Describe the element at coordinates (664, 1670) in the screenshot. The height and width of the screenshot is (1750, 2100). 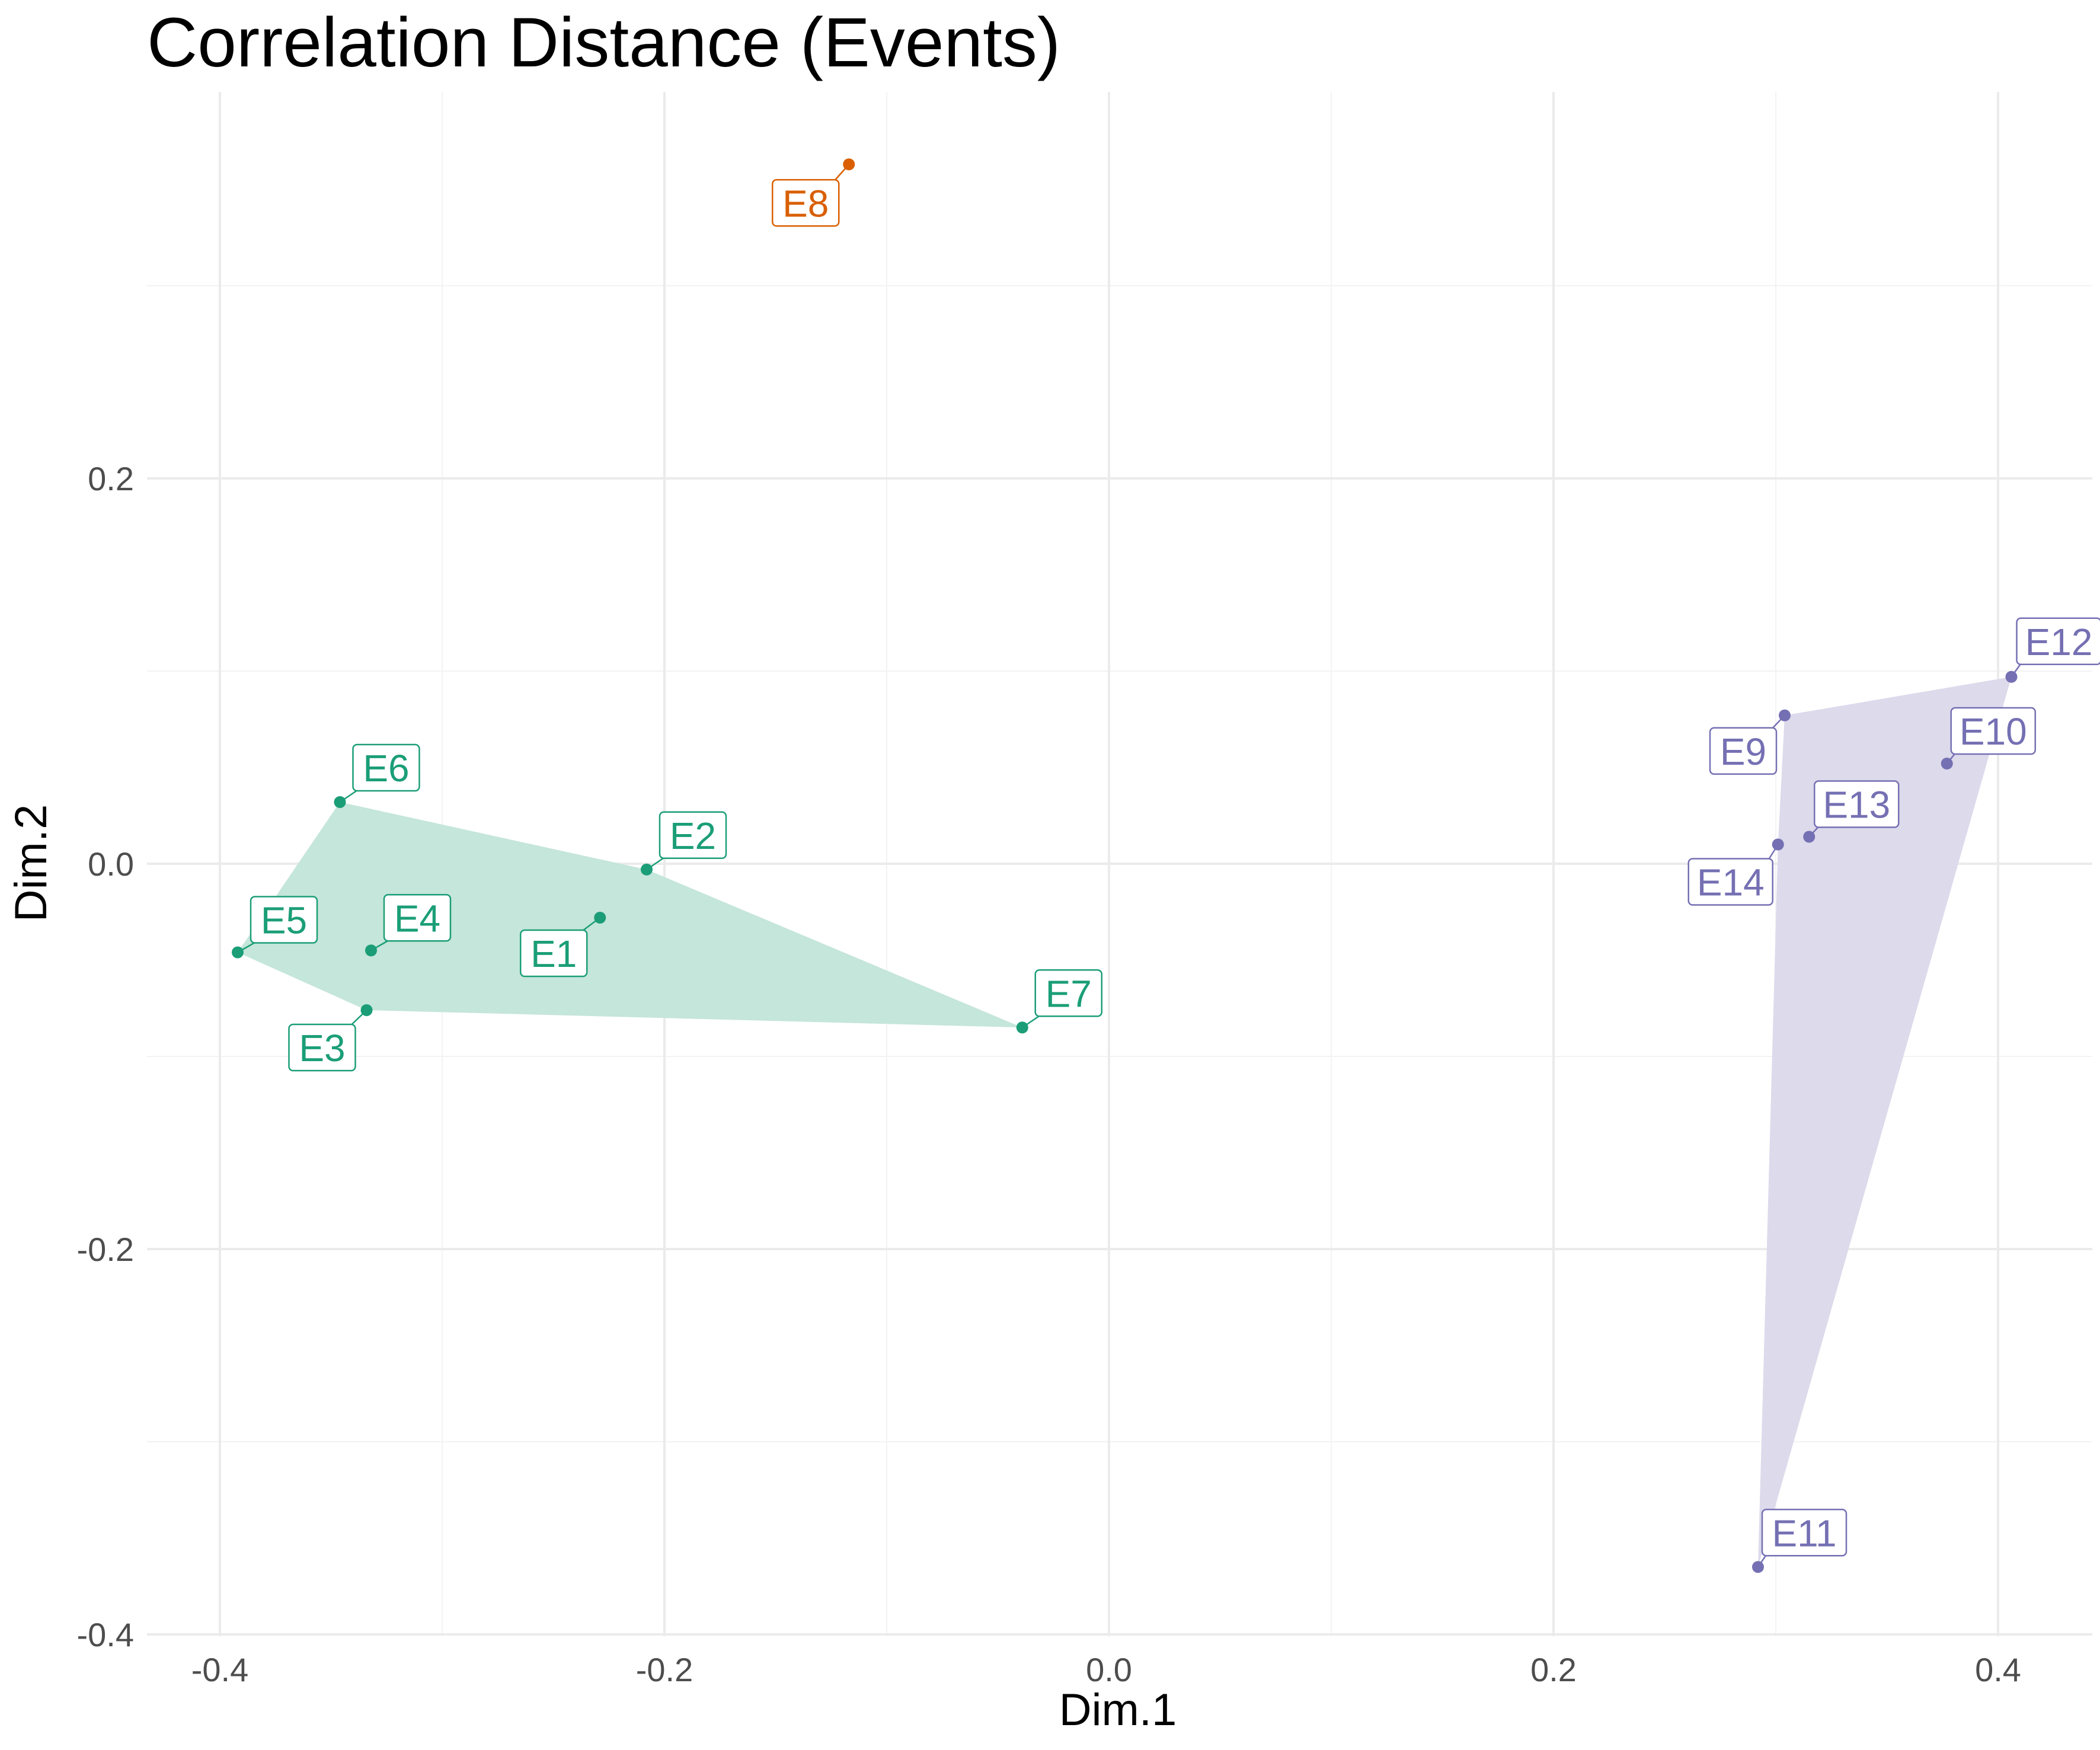
I see `x-tick-label: -0.2` at that location.